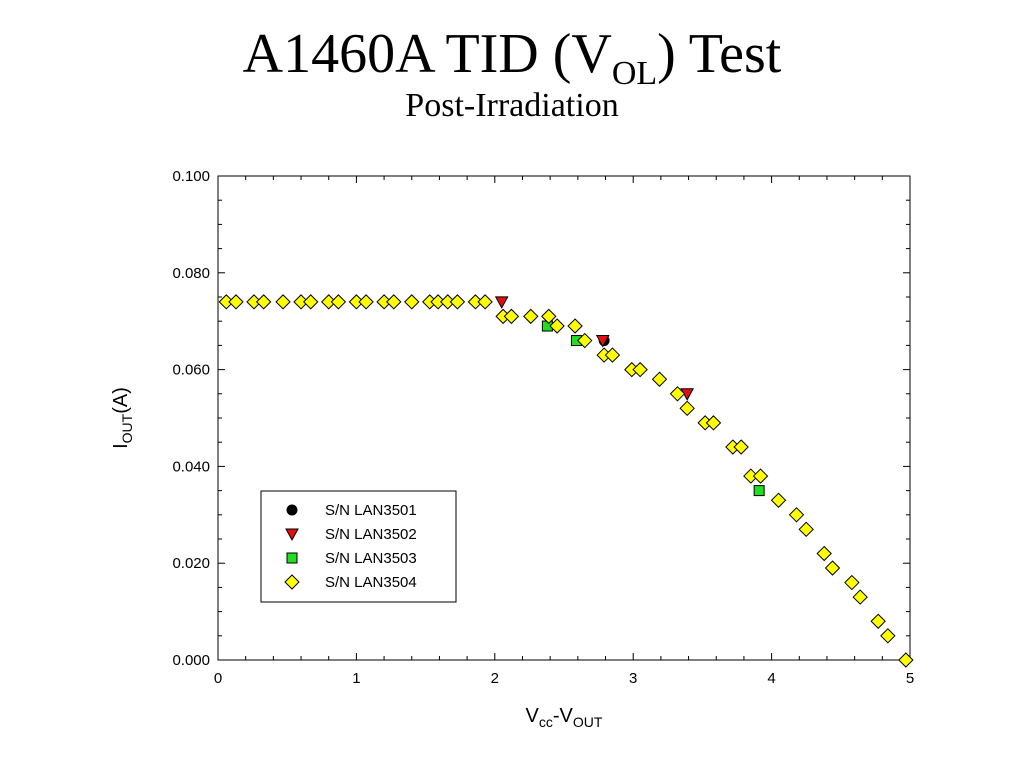 Image resolution: width=1024 pixels, height=768 pixels. What do you see at coordinates (371, 558) in the screenshot?
I see `legend-label: S/N LAN3503` at bounding box center [371, 558].